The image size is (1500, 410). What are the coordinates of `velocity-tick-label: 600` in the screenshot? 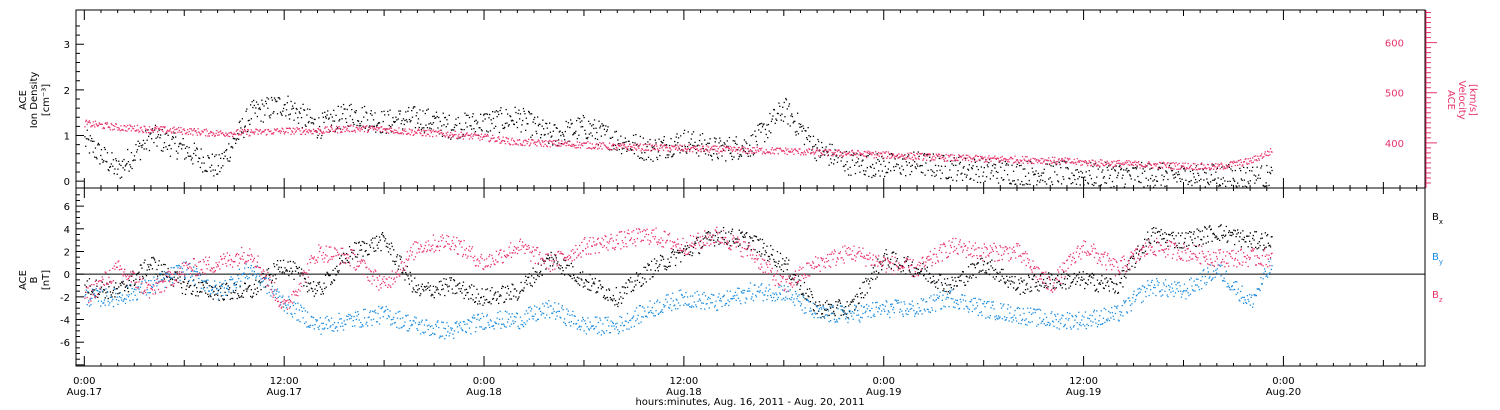 It's located at (1394, 44).